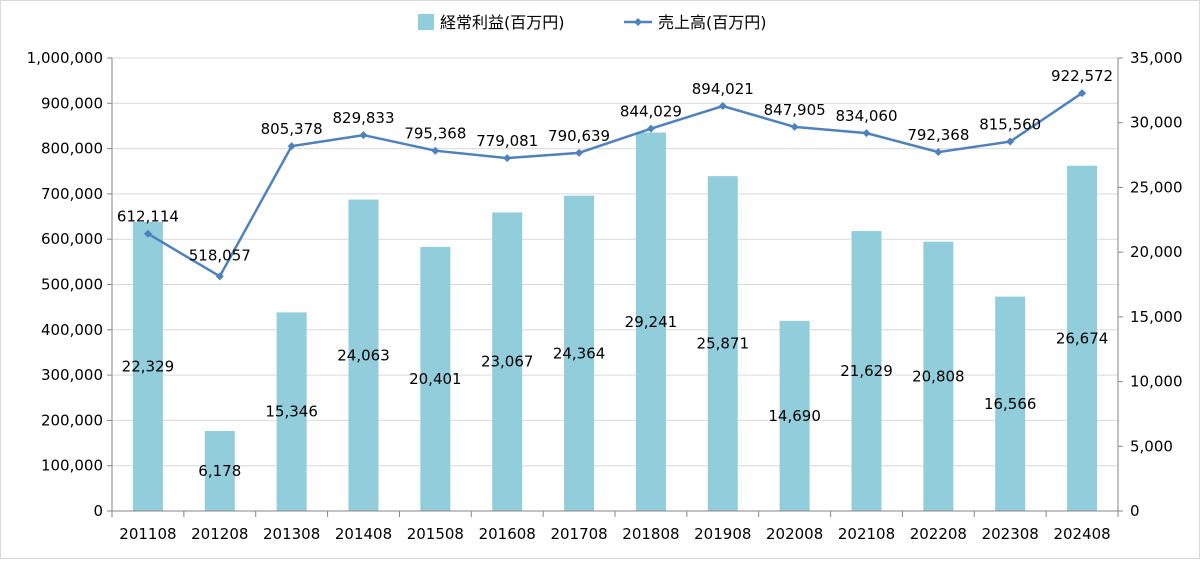 The width and height of the screenshot is (1200, 563). I want to click on bar-data-label: 21,629, so click(866, 371).